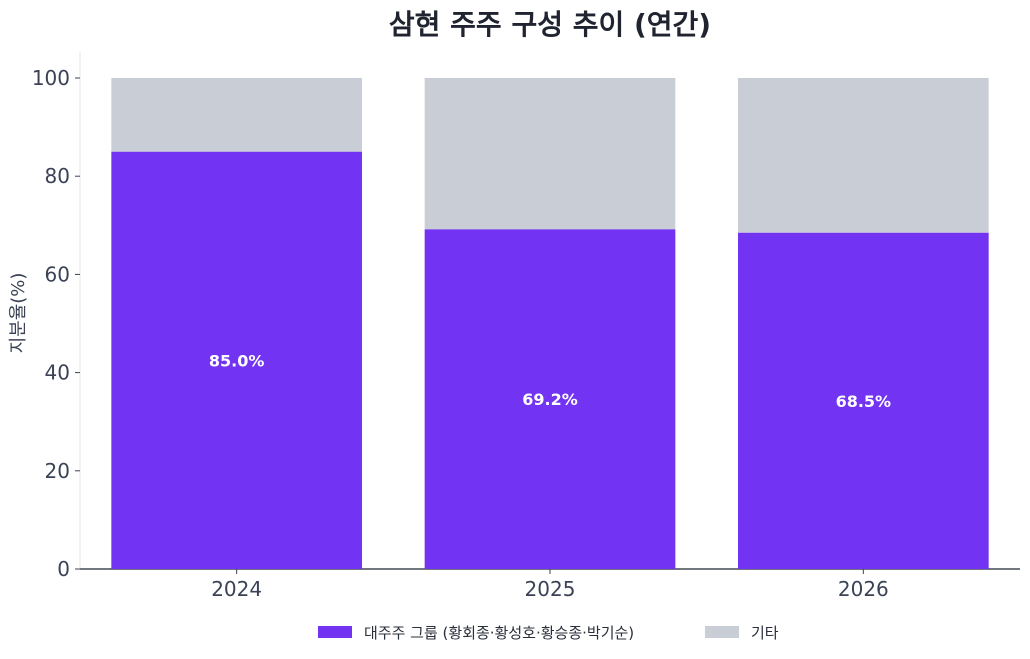 The height and width of the screenshot is (659, 1030). Describe the element at coordinates (18, 313) in the screenshot. I see `y-axis-label: 지분율(%)` at that location.